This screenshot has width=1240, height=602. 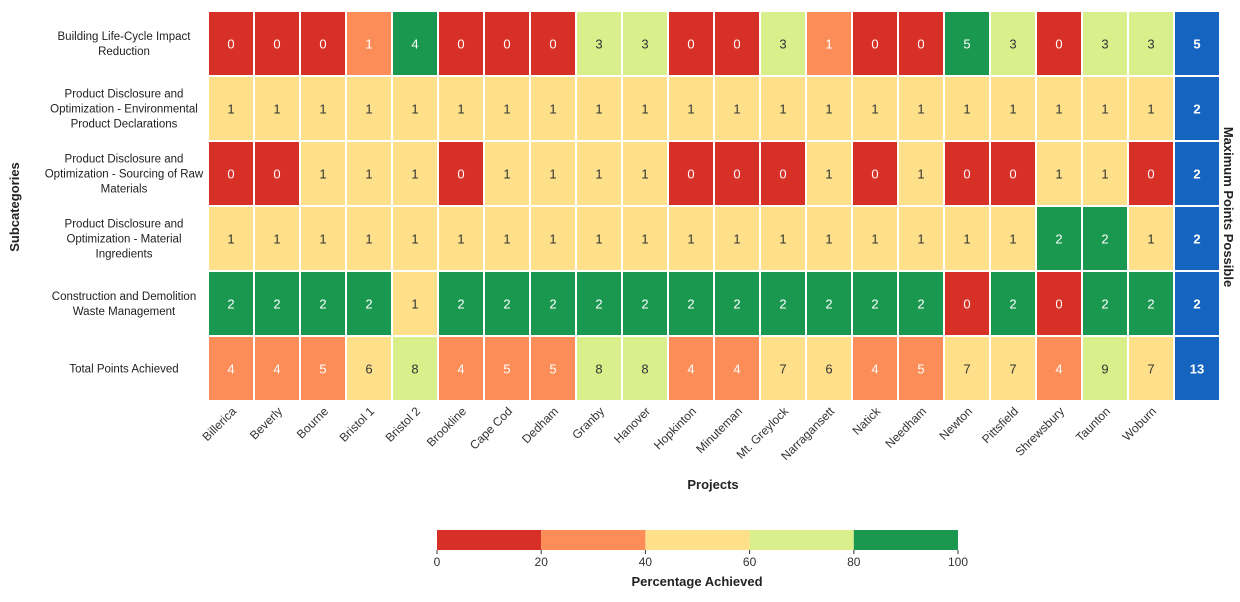 What do you see at coordinates (750, 562) in the screenshot?
I see `colorbar-tick-label: 60` at bounding box center [750, 562].